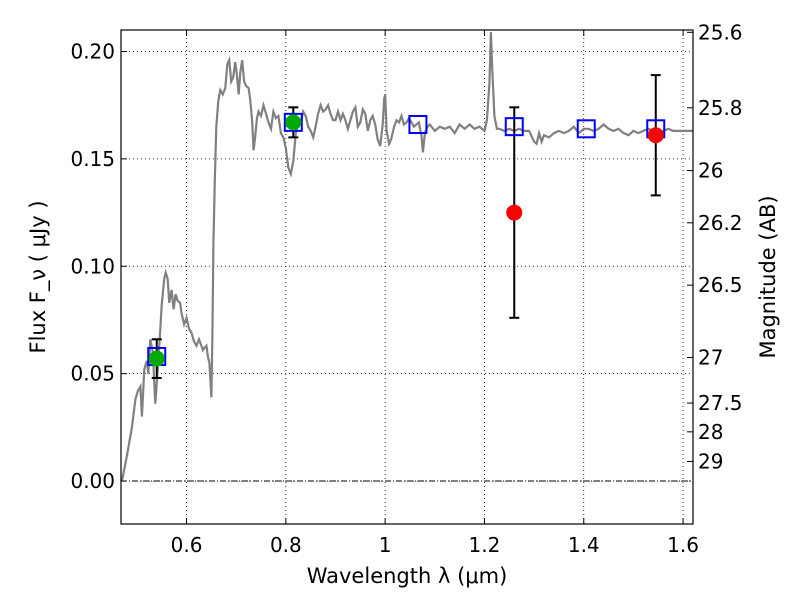 Image resolution: width=800 pixels, height=600 pixels. I want to click on magnitude-tick-label: 26, so click(710, 171).